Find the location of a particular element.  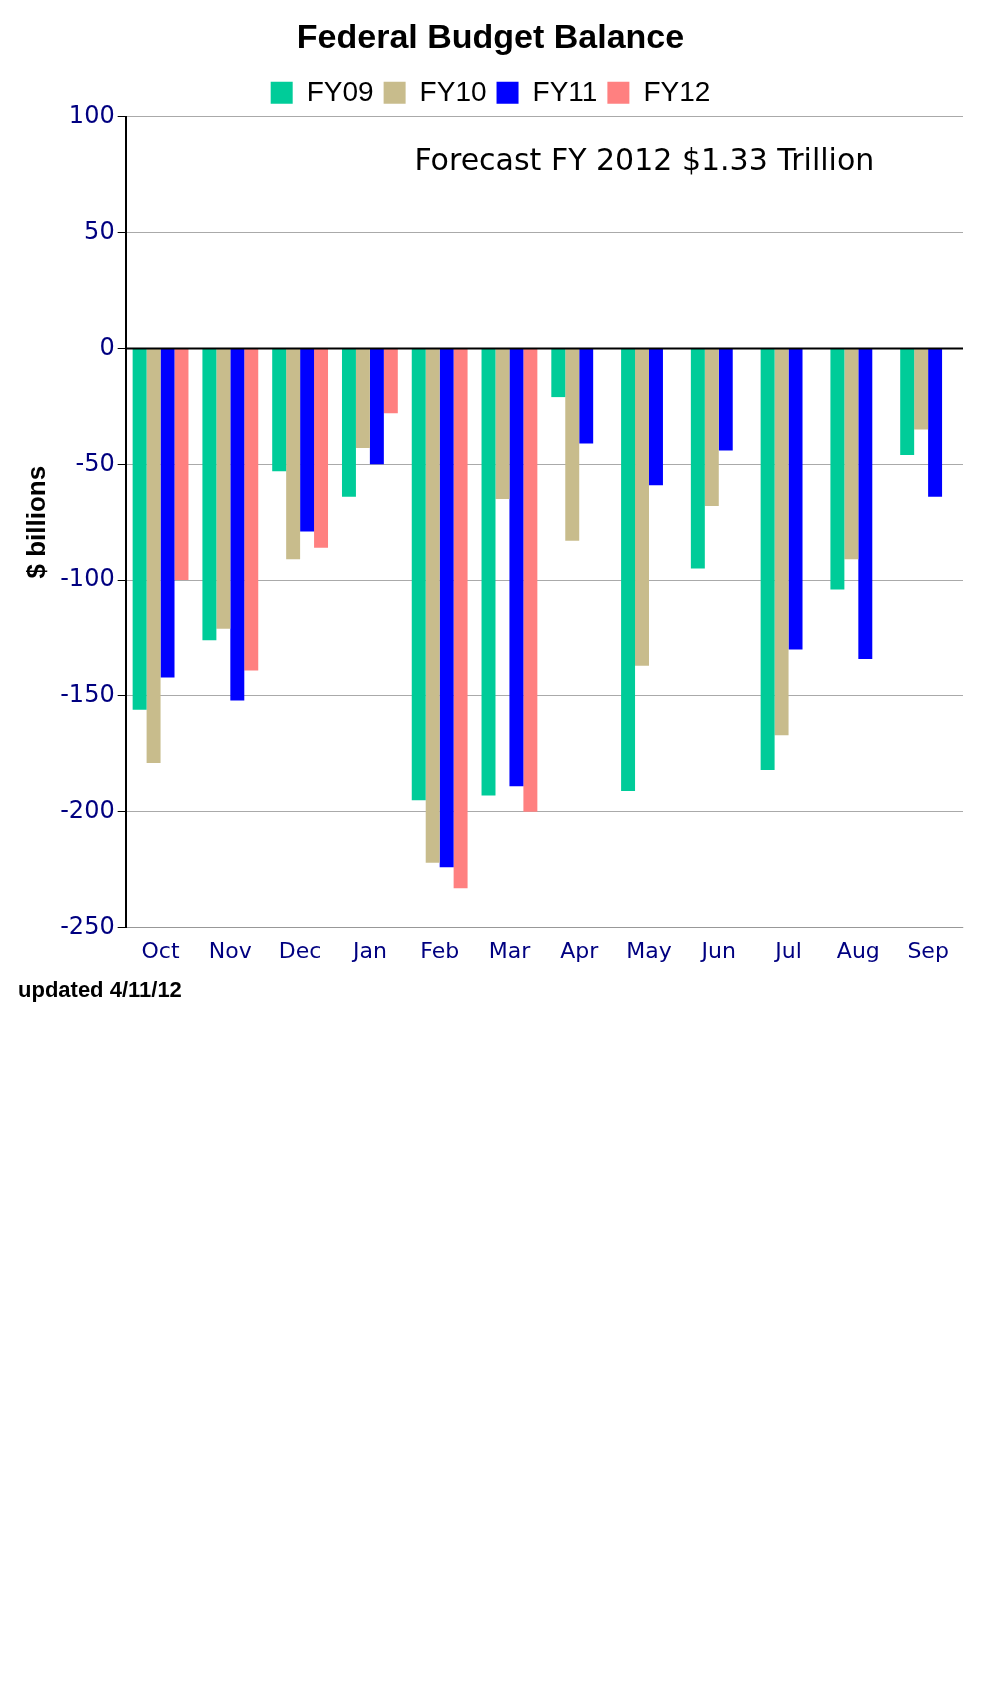

x-tick-label: May is located at coordinates (649, 950).